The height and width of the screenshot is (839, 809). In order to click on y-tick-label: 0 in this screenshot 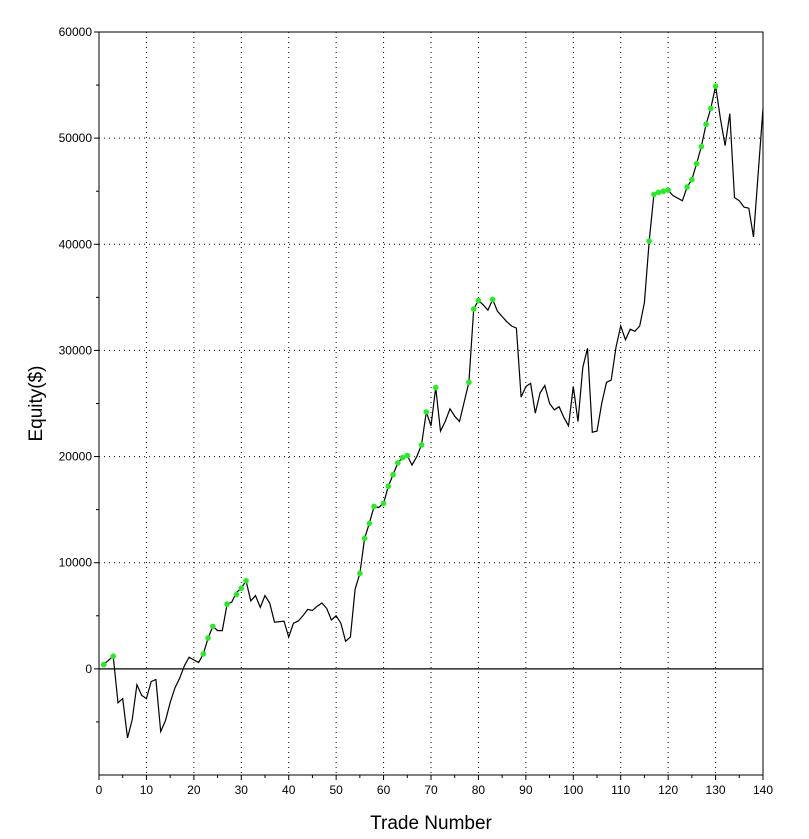, I will do `click(88, 669)`.